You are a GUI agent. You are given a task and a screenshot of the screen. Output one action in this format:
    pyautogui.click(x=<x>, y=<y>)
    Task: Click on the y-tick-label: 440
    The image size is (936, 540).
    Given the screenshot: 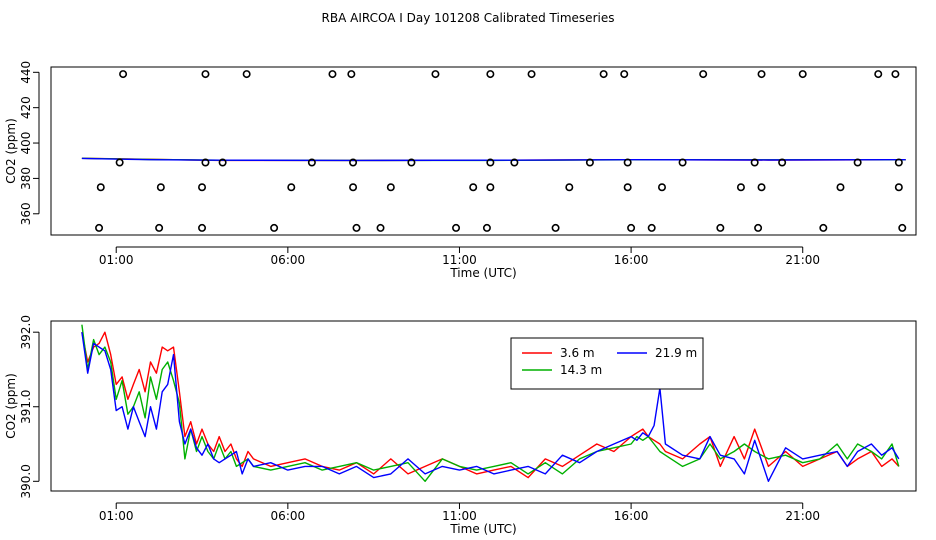 What is the action you would take?
    pyautogui.click(x=26, y=72)
    